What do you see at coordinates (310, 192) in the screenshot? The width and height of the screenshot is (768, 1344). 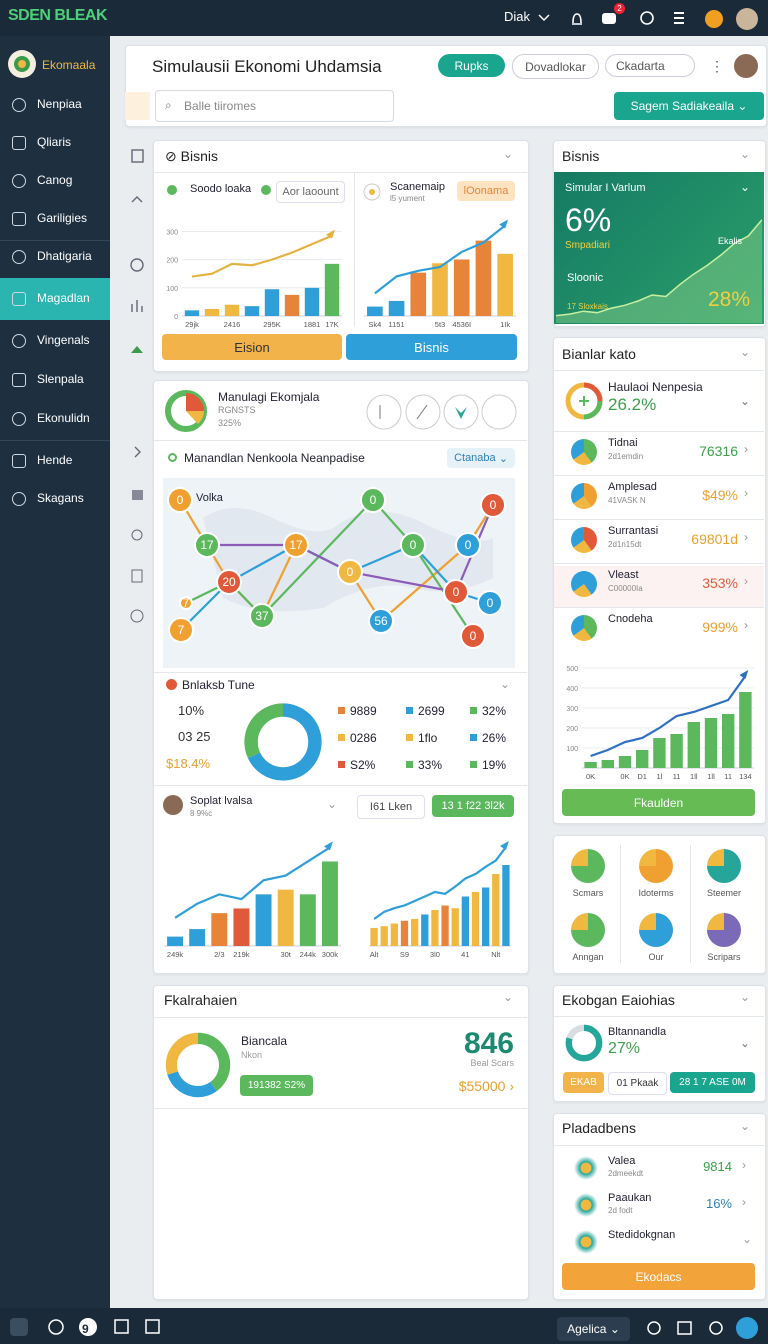 I see `legend-chip: Aor laoount` at bounding box center [310, 192].